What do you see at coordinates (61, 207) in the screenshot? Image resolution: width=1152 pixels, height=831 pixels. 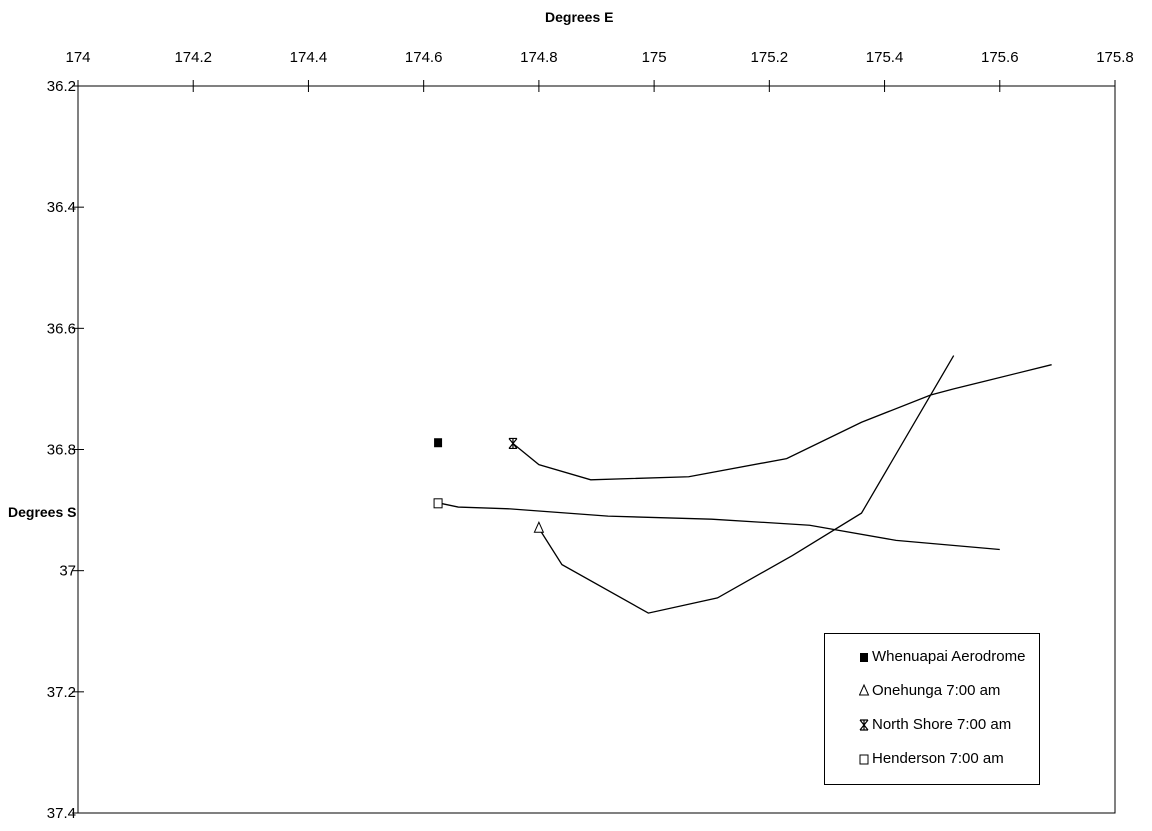 I see `y-tick-label: 36.4` at bounding box center [61, 207].